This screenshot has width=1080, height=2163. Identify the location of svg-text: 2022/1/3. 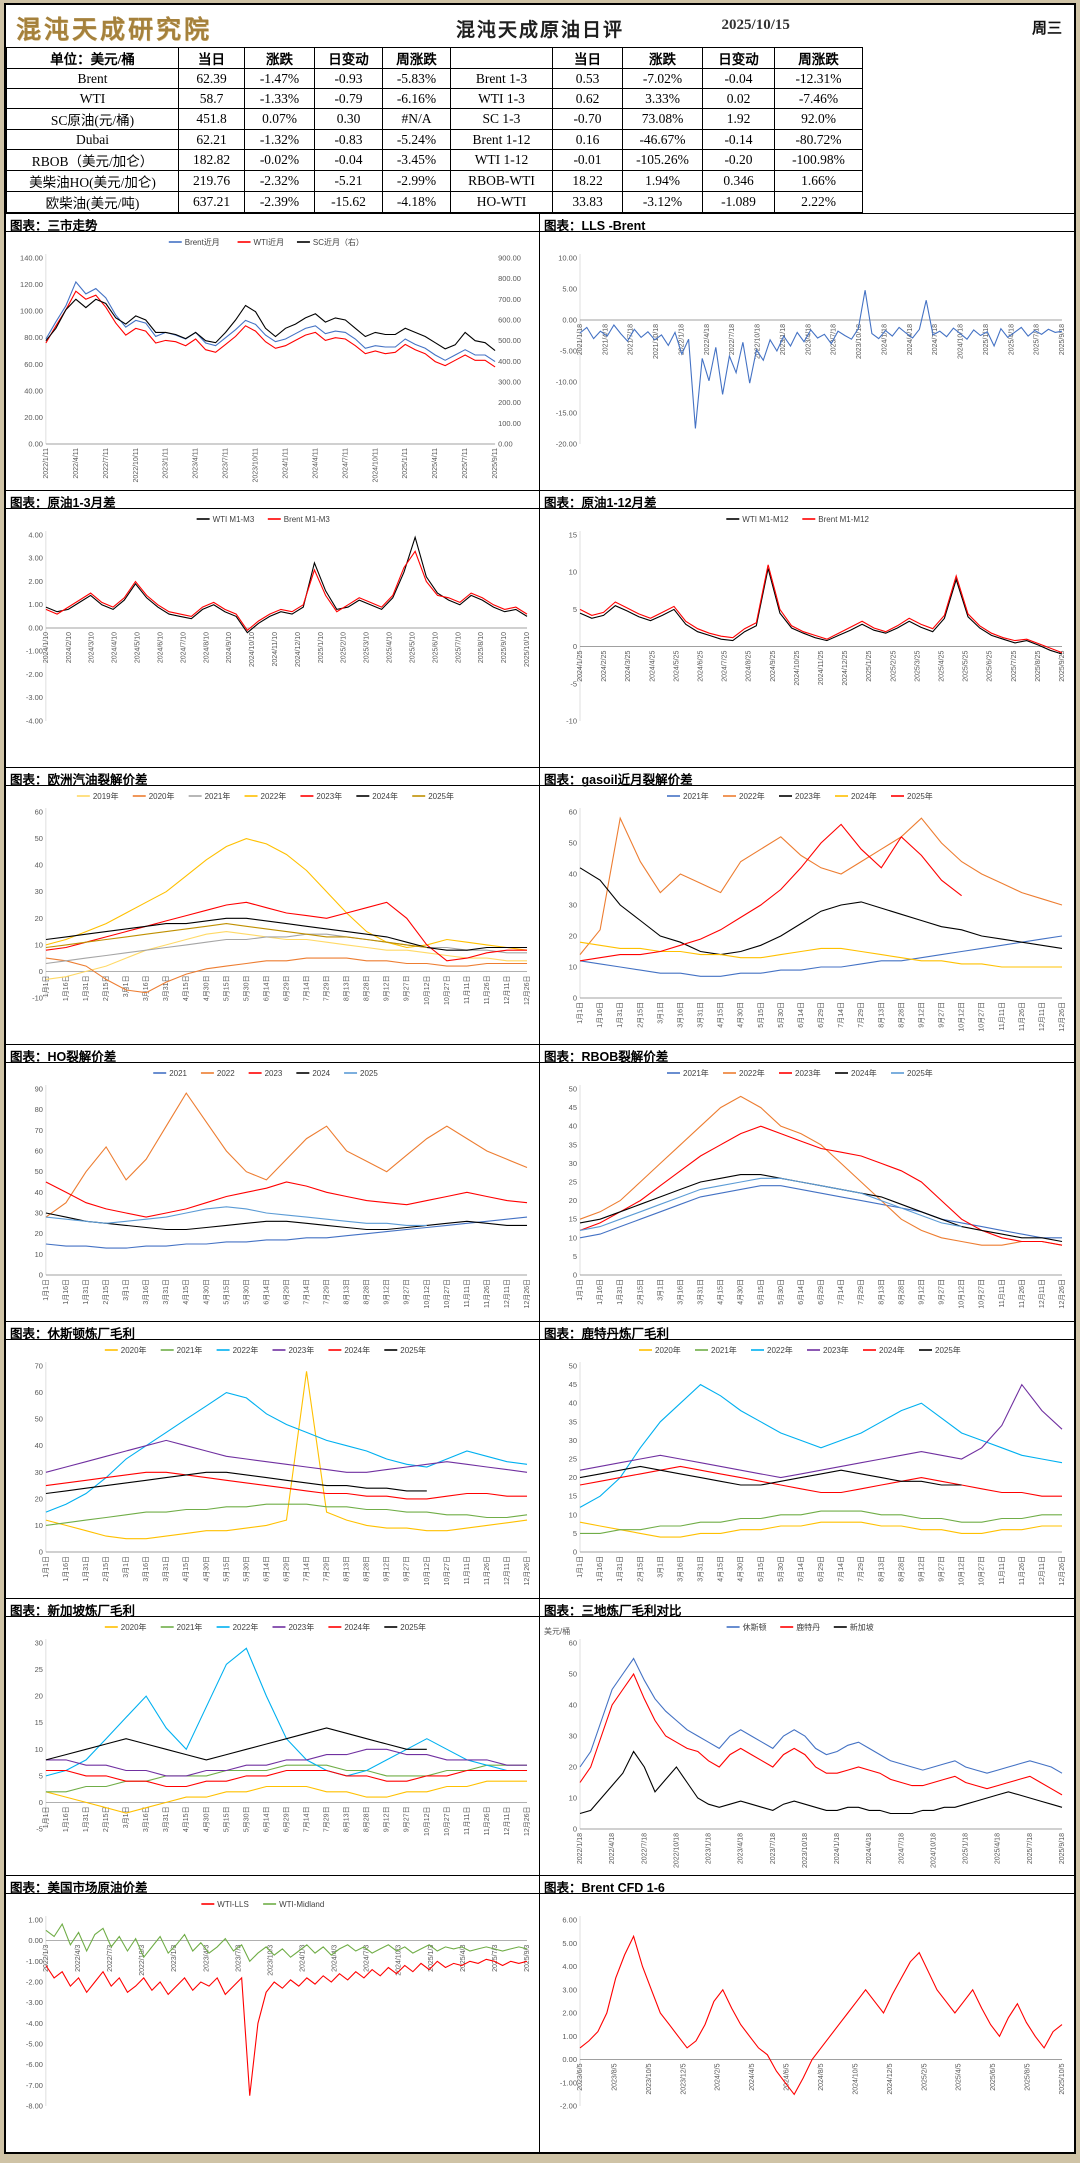
(46, 1958).